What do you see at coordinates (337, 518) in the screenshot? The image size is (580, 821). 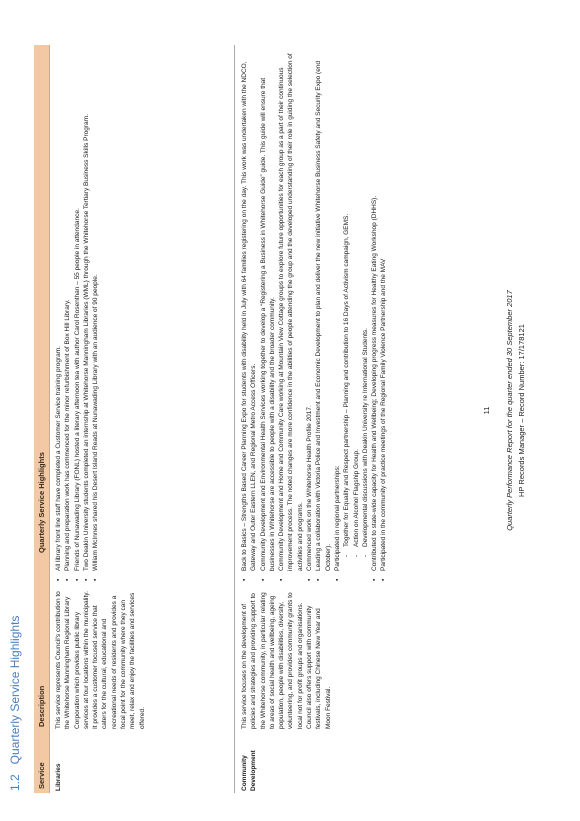 I see `highlight-text: Participated in regional partnerships:` at bounding box center [337, 518].